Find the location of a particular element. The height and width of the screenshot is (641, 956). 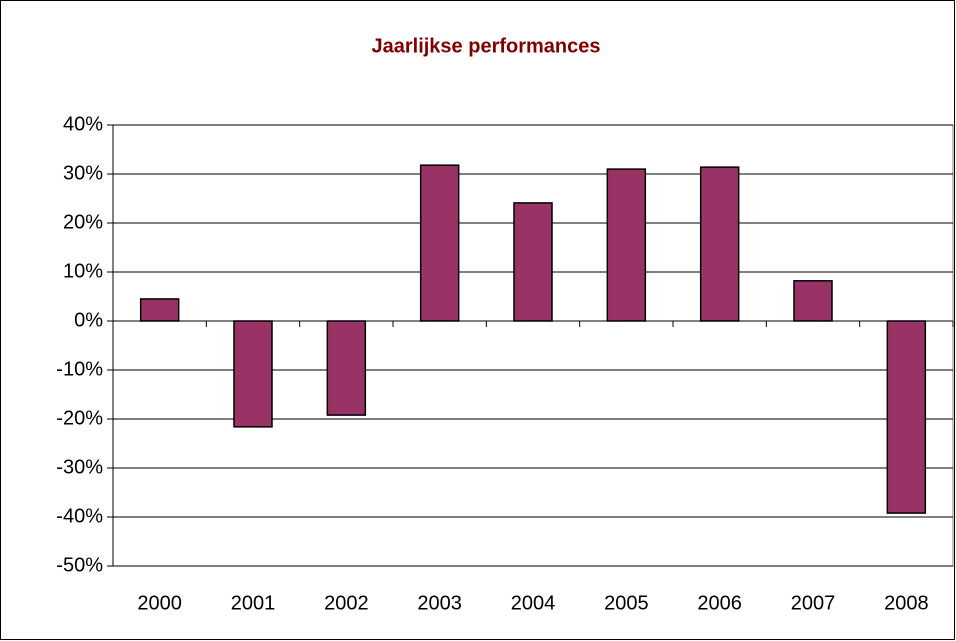

x-tick-label: 2005 is located at coordinates (626, 603).